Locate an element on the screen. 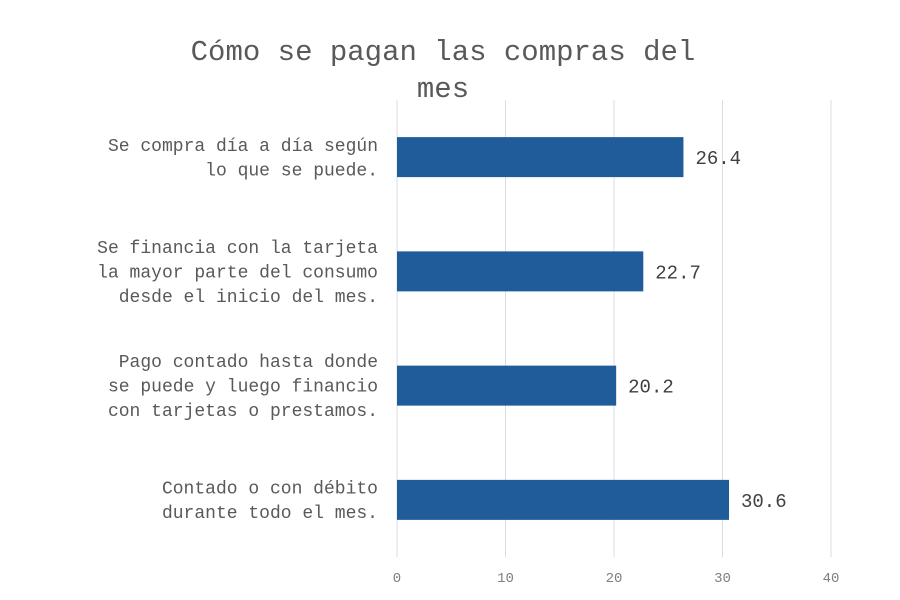 The height and width of the screenshot is (600, 900). category-label-line: la mayor parte del consumo is located at coordinates (237, 273).